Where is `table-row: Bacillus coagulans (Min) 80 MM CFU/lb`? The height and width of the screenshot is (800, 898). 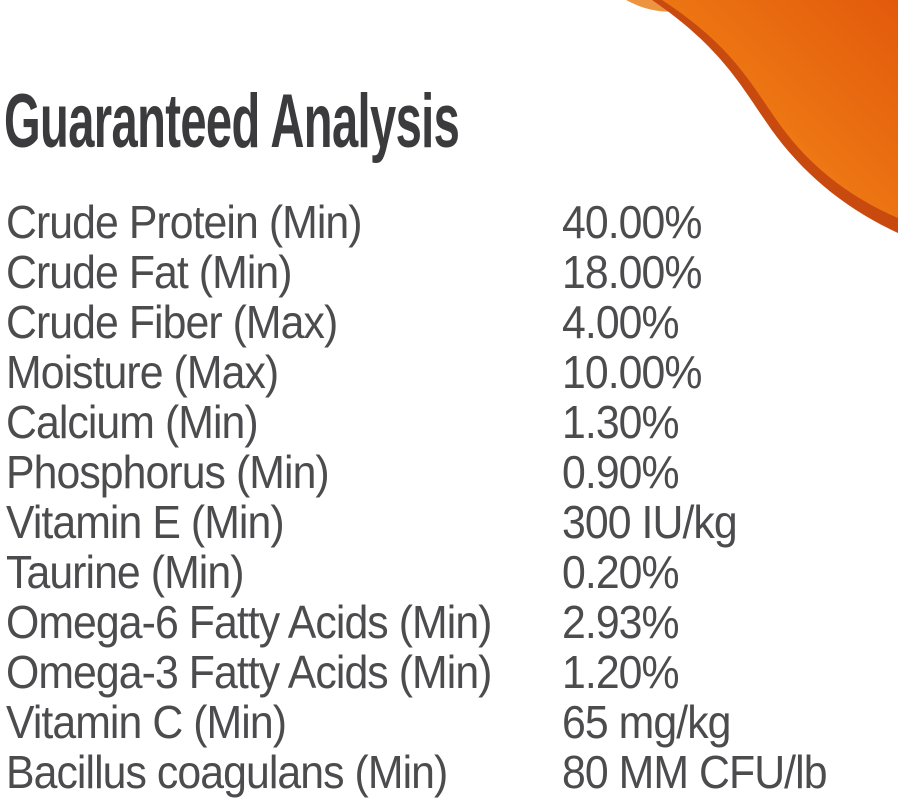 table-row: Bacillus coagulans (Min) 80 MM CFU/lb is located at coordinates (452, 772).